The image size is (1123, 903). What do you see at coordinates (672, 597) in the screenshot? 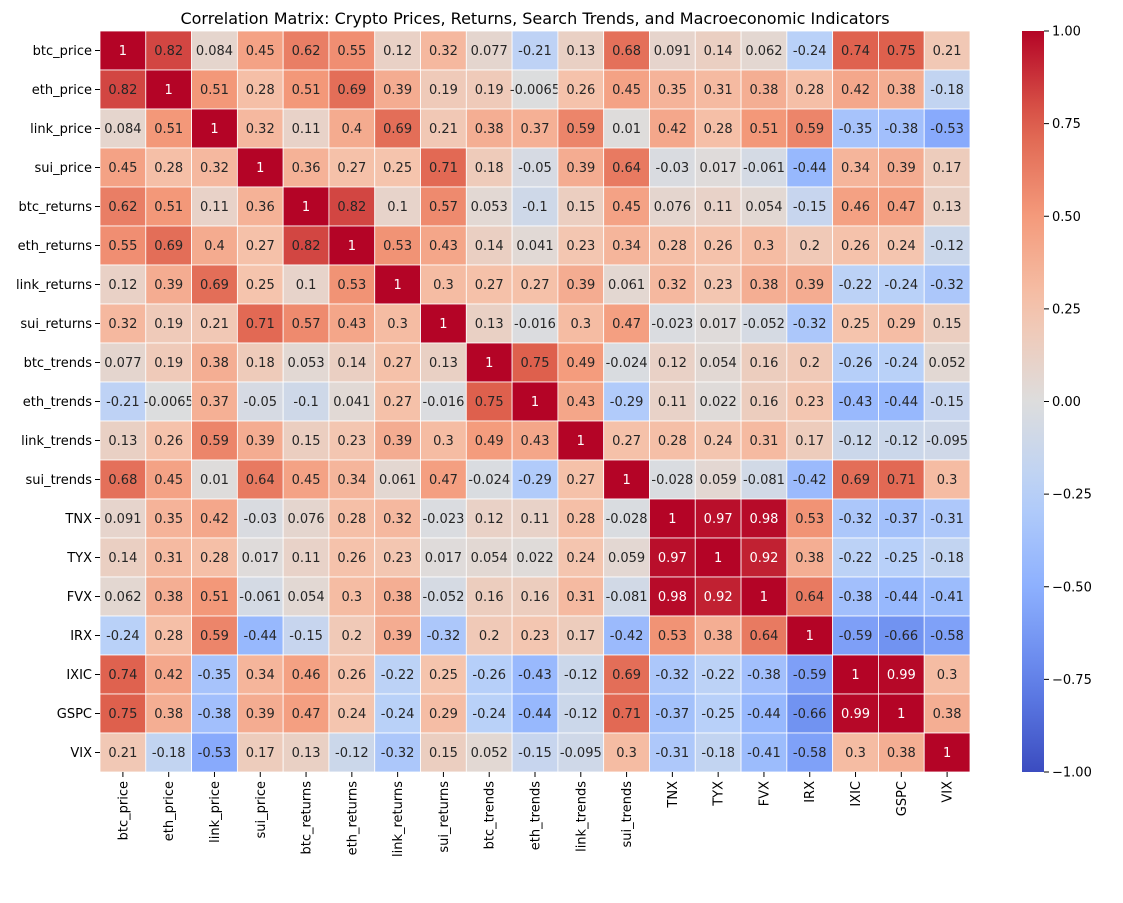
I see `cell-annotation: 0.98` at bounding box center [672, 597].